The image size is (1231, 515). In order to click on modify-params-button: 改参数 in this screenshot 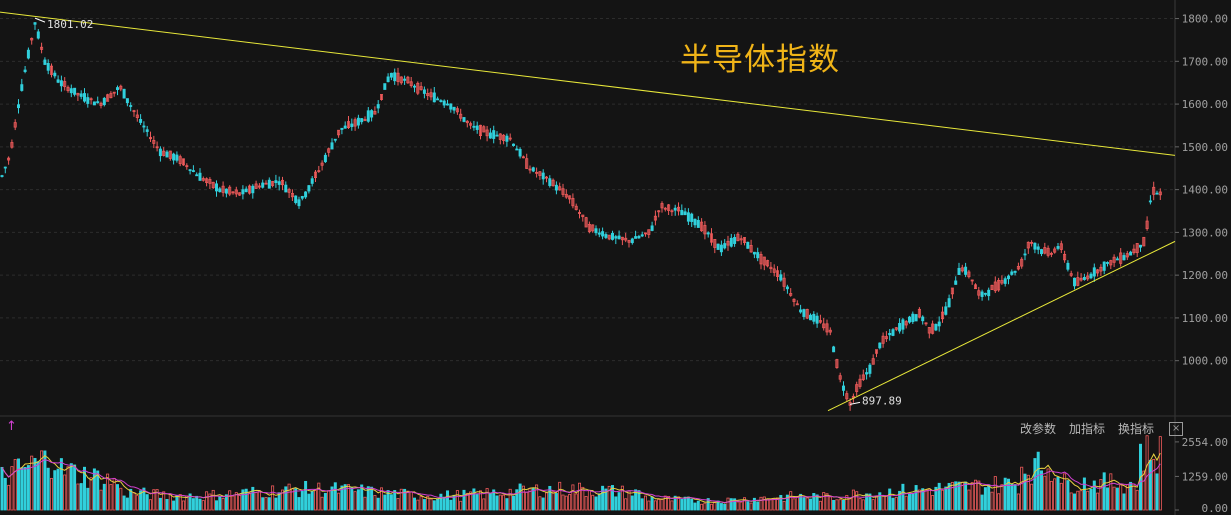, I will do `click(1038, 429)`.